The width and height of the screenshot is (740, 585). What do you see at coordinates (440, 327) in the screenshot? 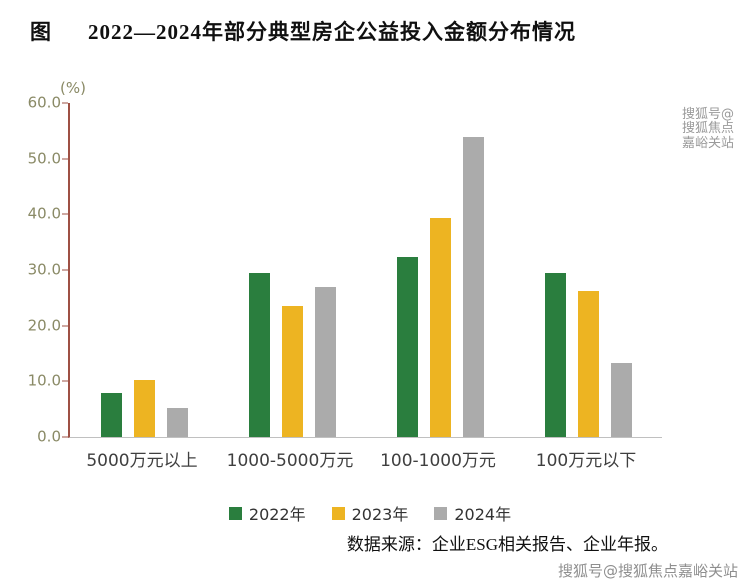
I see `bar-2023年-100-1000万元` at bounding box center [440, 327].